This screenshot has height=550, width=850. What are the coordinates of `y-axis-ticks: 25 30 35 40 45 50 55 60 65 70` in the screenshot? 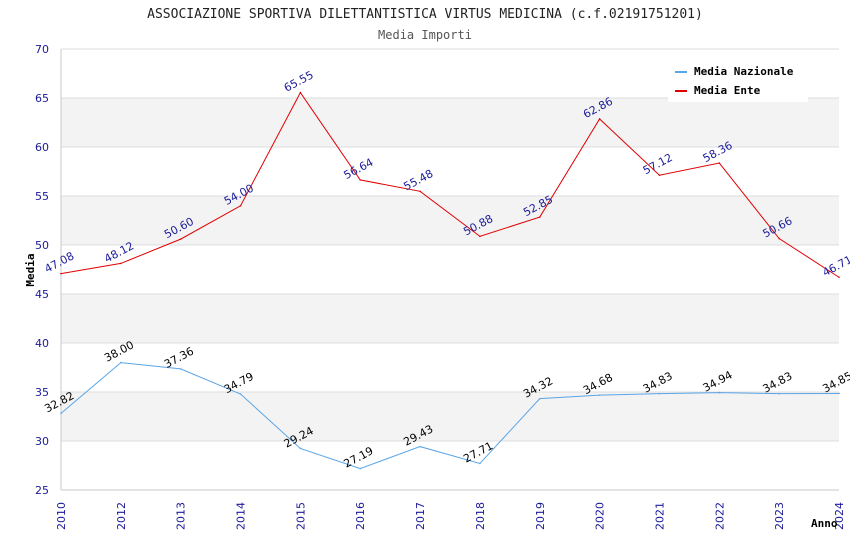 It's located at (42, 270).